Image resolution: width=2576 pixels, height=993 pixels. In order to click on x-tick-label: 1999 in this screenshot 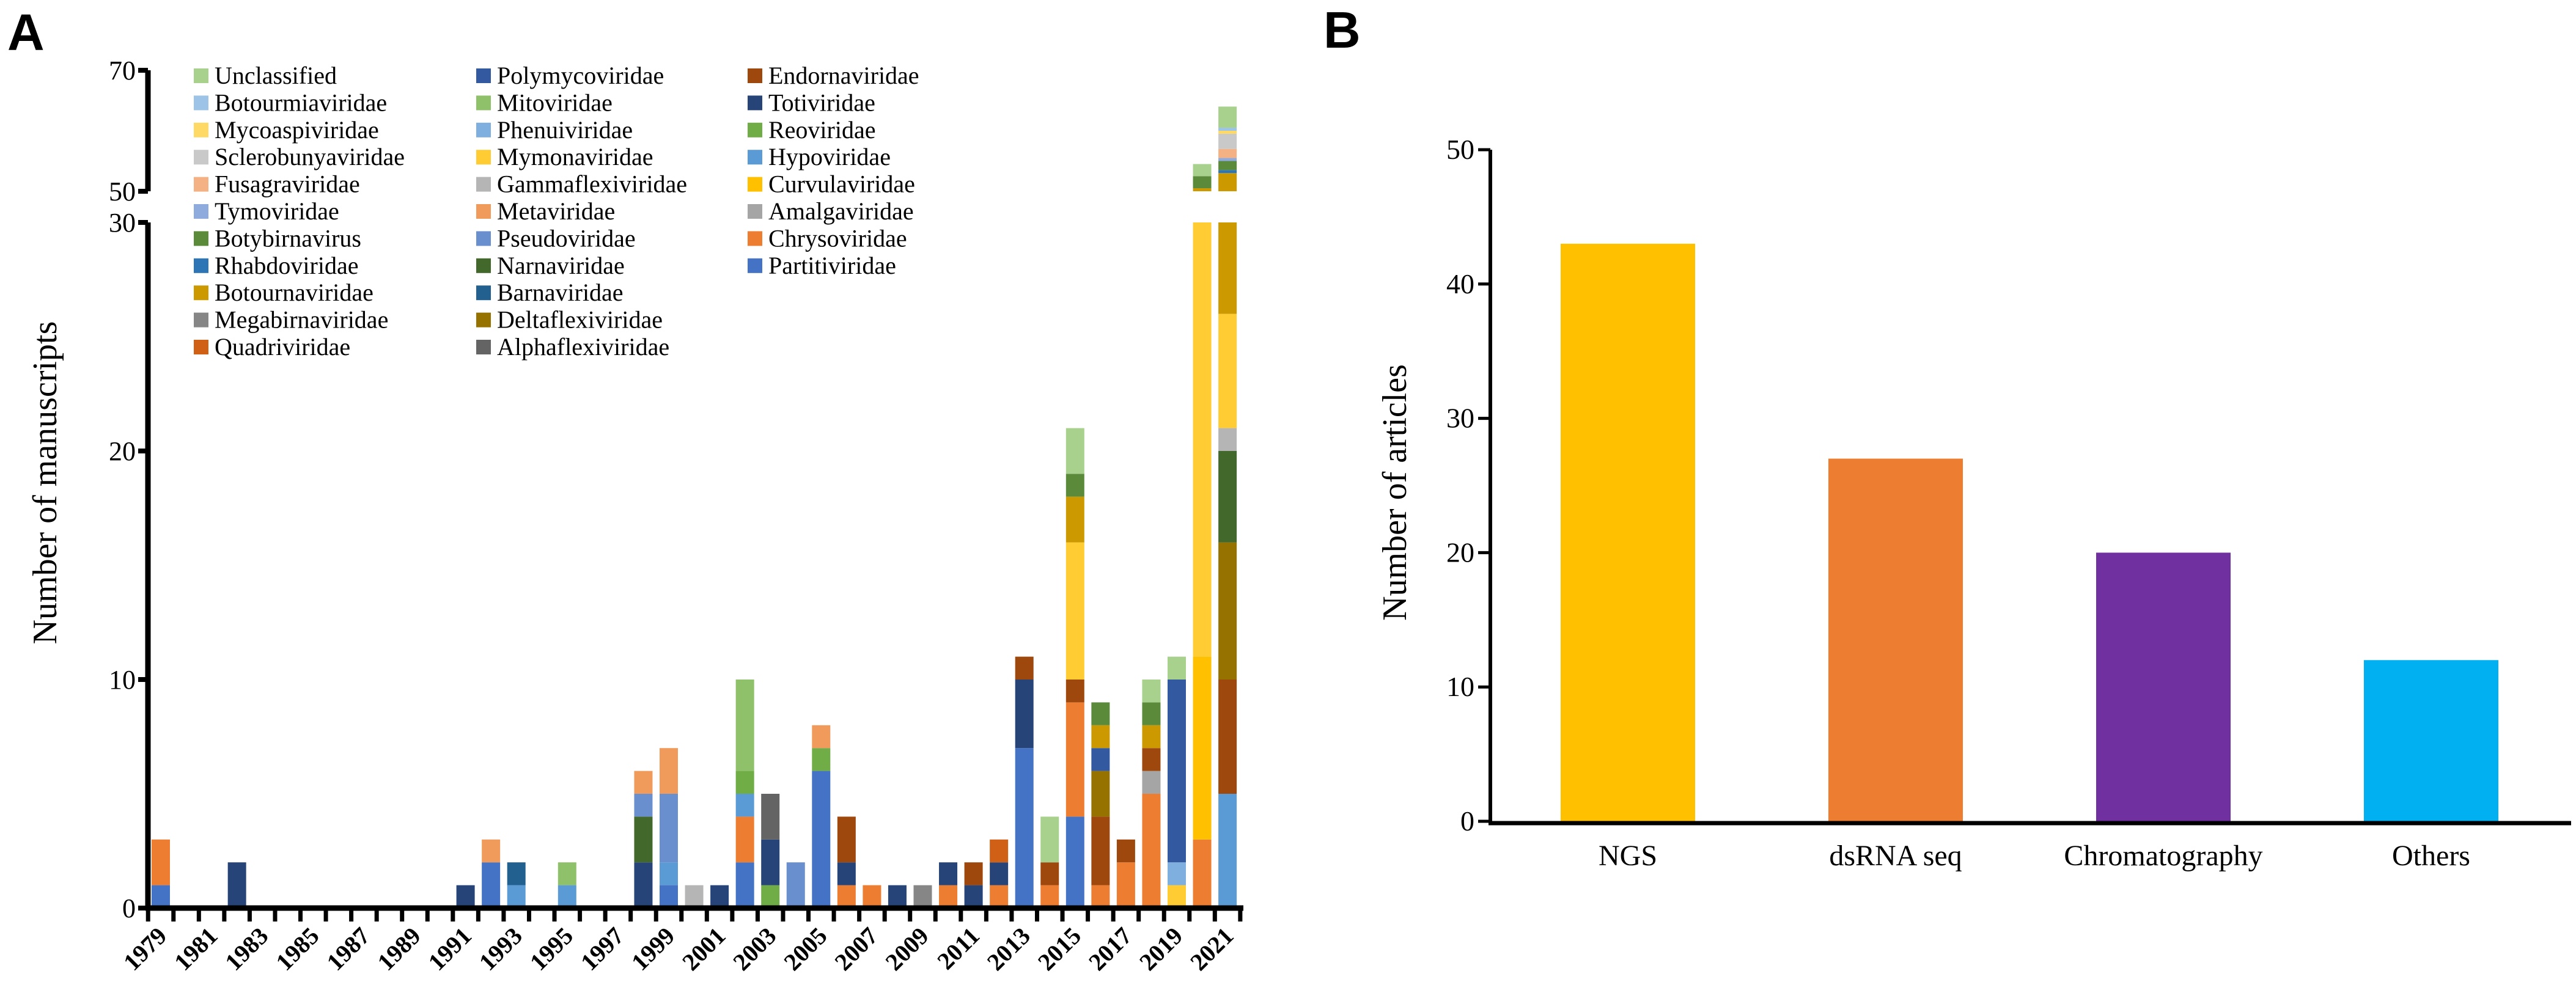, I will do `click(653, 949)`.